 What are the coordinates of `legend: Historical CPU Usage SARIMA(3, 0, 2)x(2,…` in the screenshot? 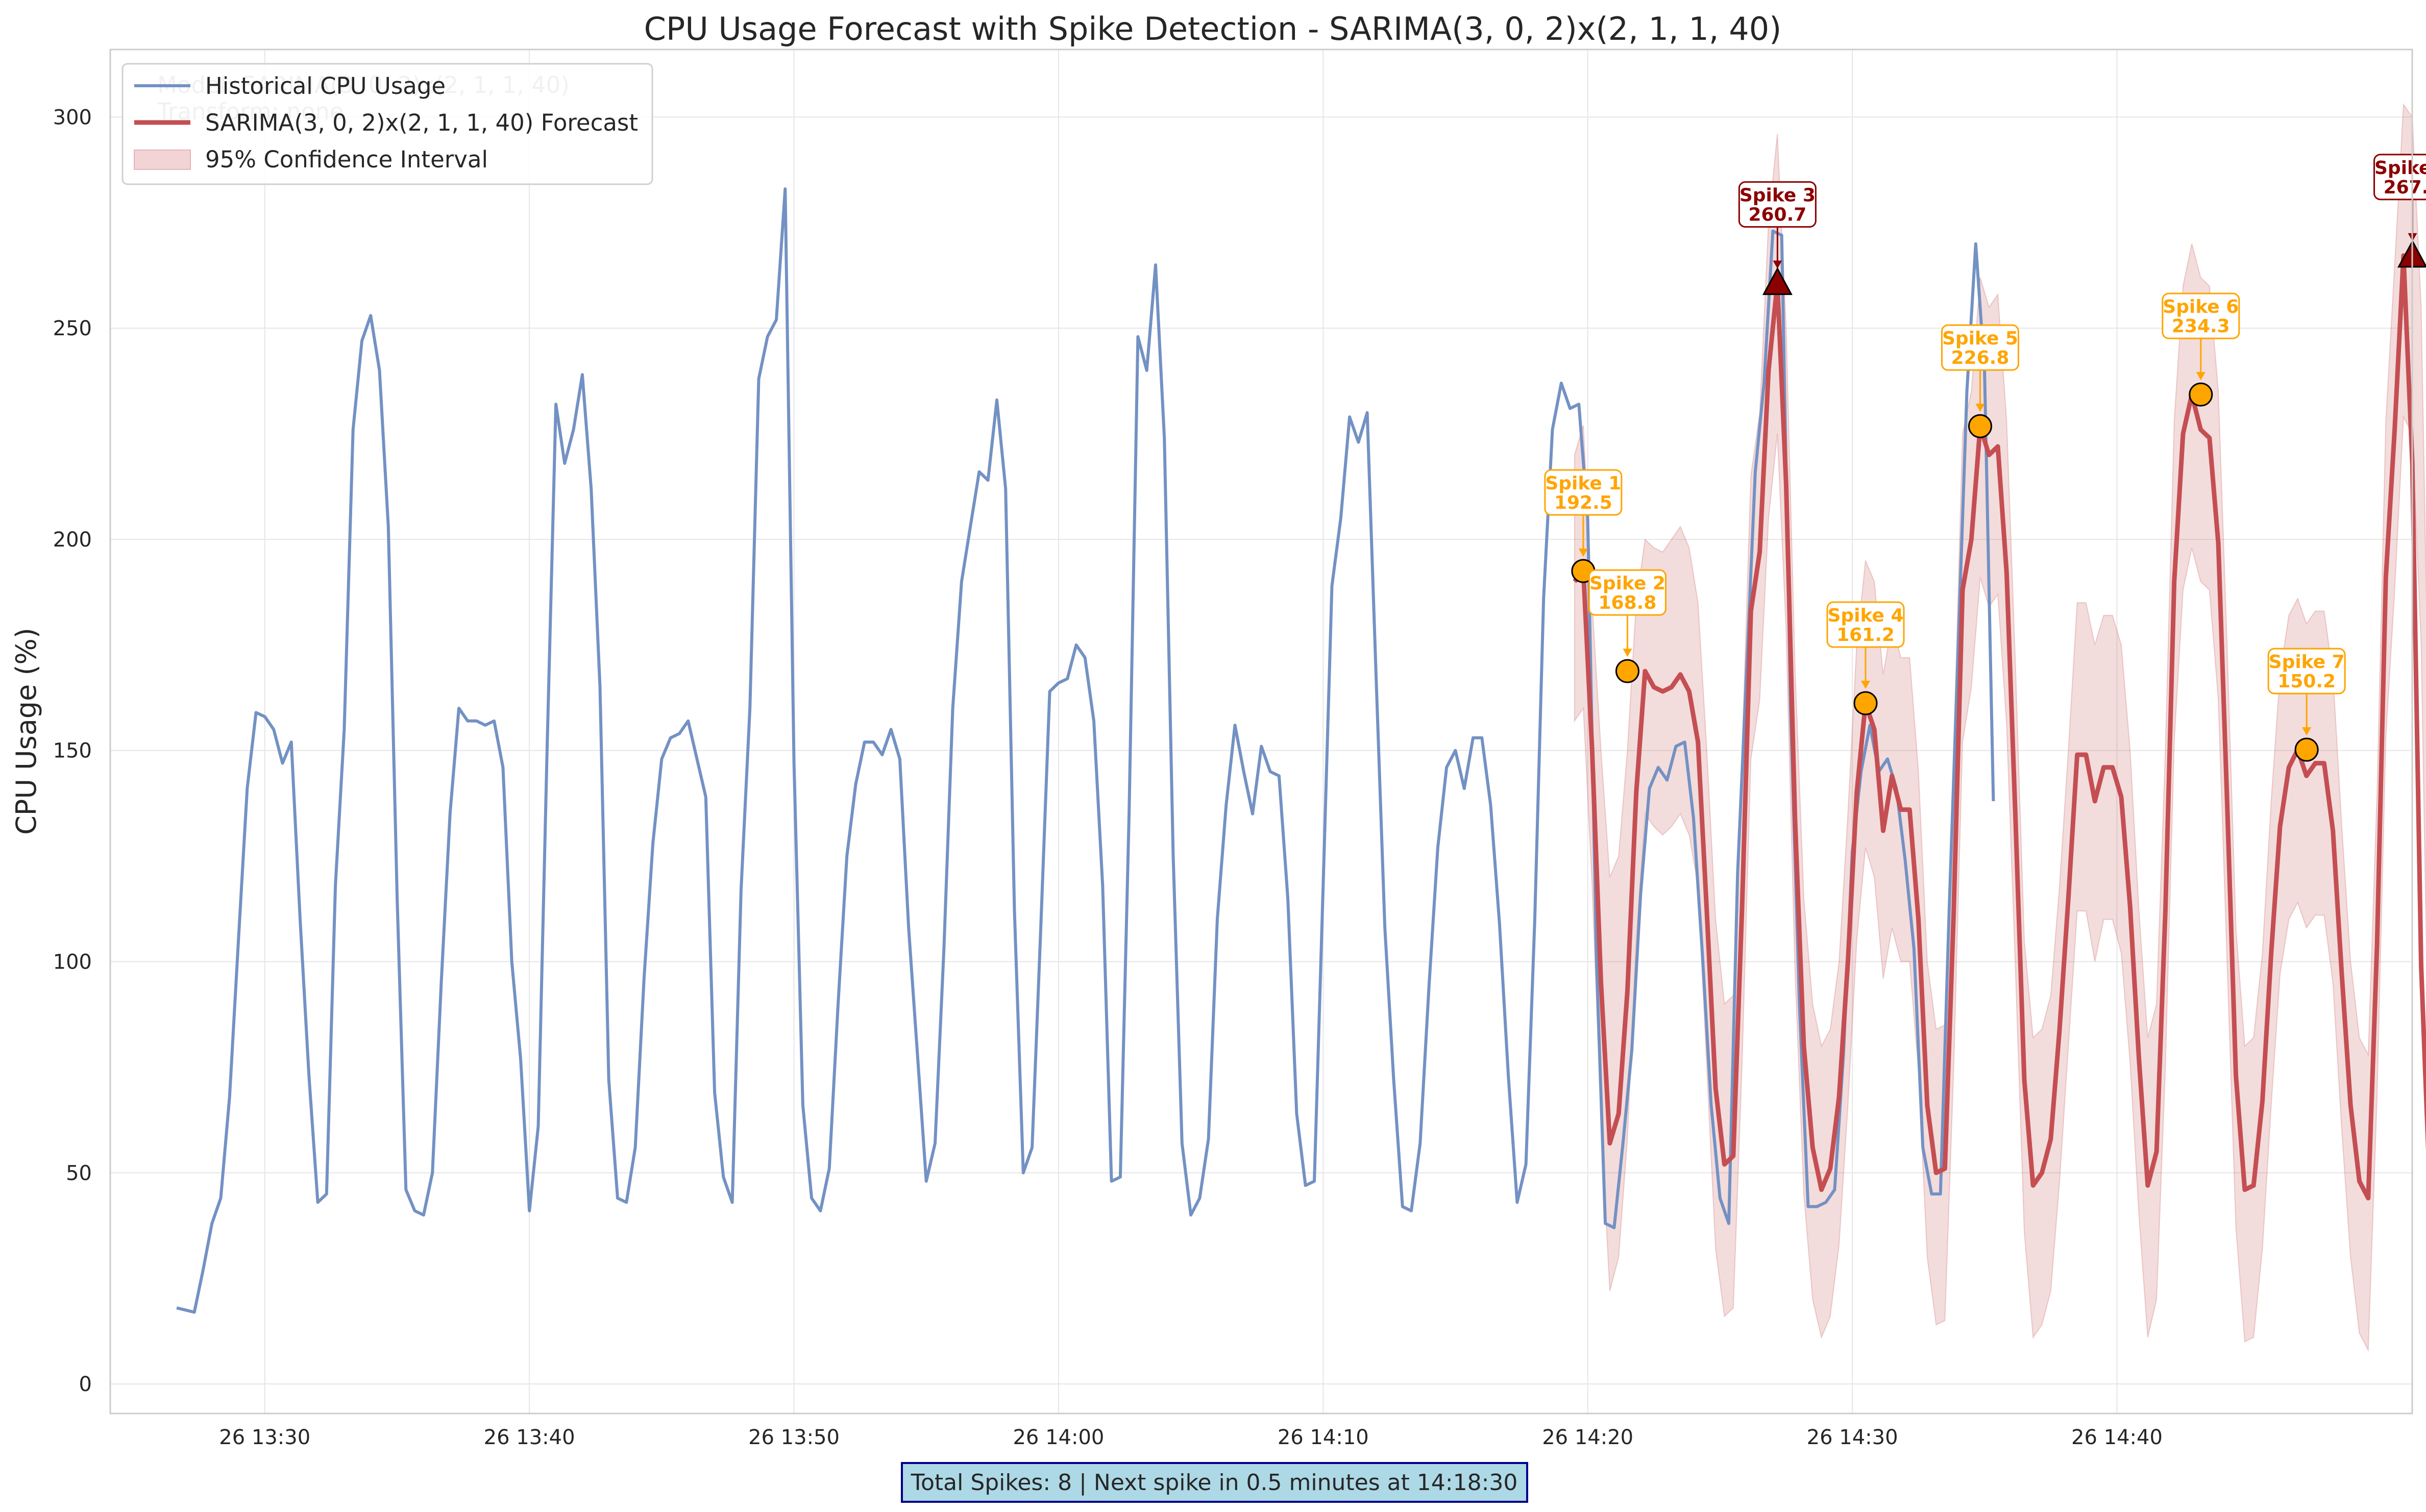 It's located at (387, 124).